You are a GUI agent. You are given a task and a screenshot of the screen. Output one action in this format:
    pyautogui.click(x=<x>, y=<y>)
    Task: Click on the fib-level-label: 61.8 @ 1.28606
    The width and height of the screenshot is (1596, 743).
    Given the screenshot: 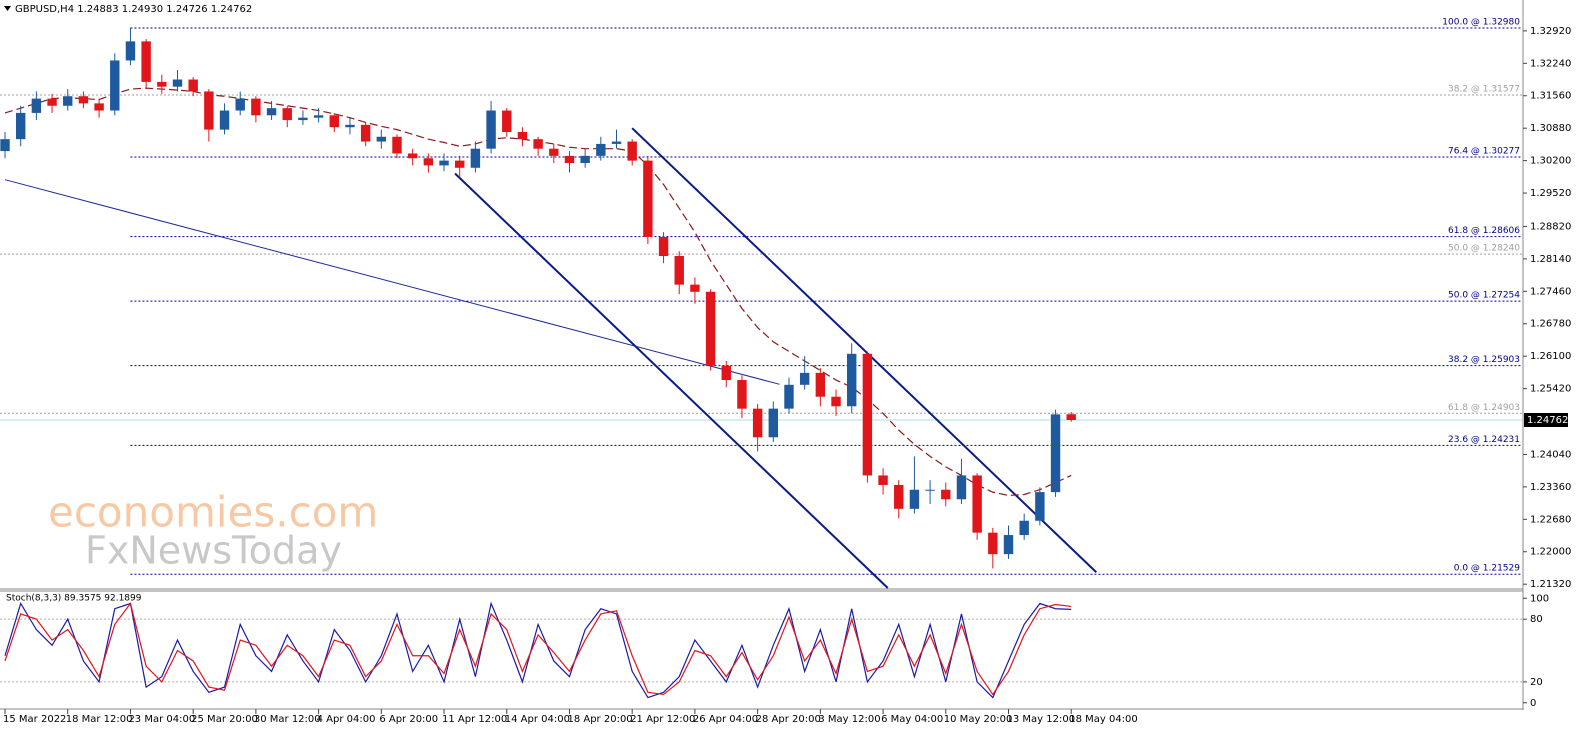 What is the action you would take?
    pyautogui.click(x=1484, y=231)
    